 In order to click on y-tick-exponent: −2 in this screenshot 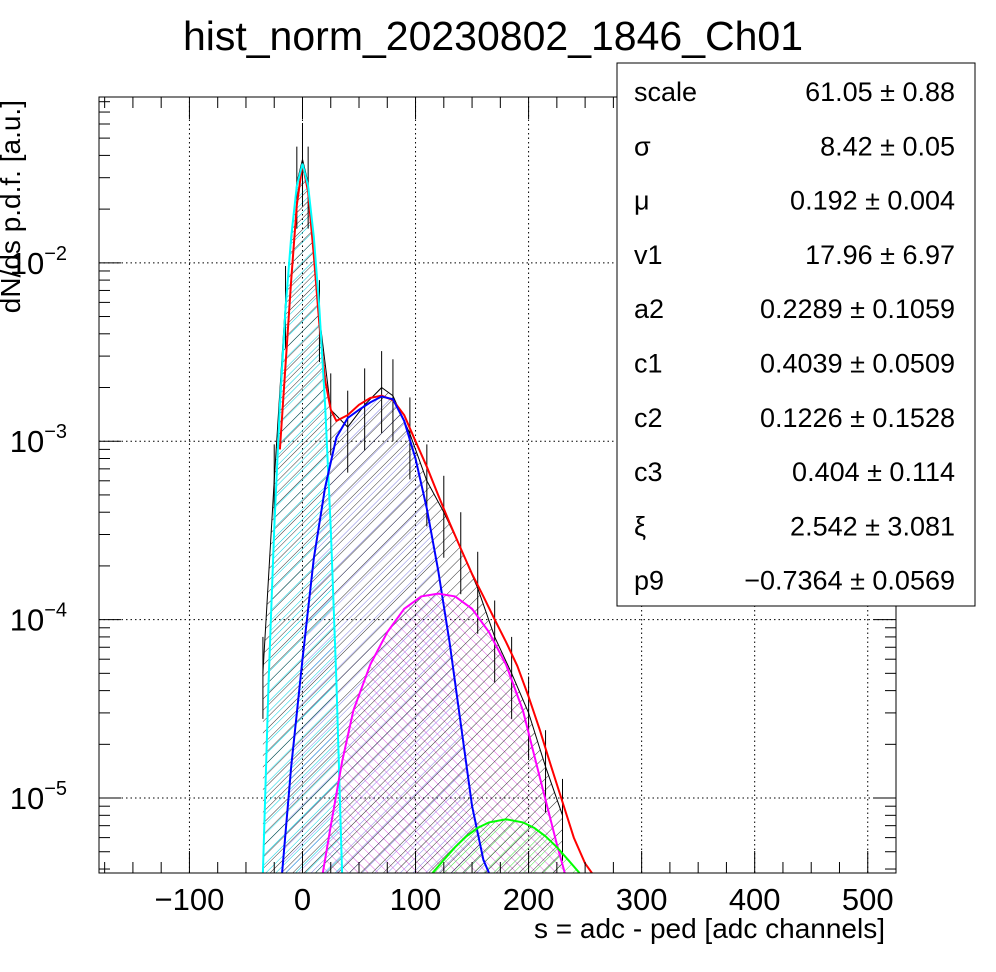, I will do `click(55, 254)`.